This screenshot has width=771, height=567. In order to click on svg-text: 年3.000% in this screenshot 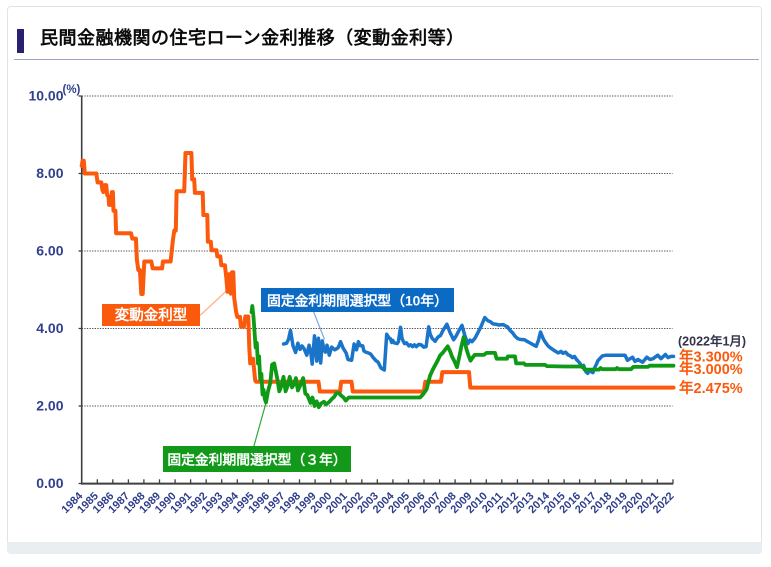, I will do `click(711, 369)`.